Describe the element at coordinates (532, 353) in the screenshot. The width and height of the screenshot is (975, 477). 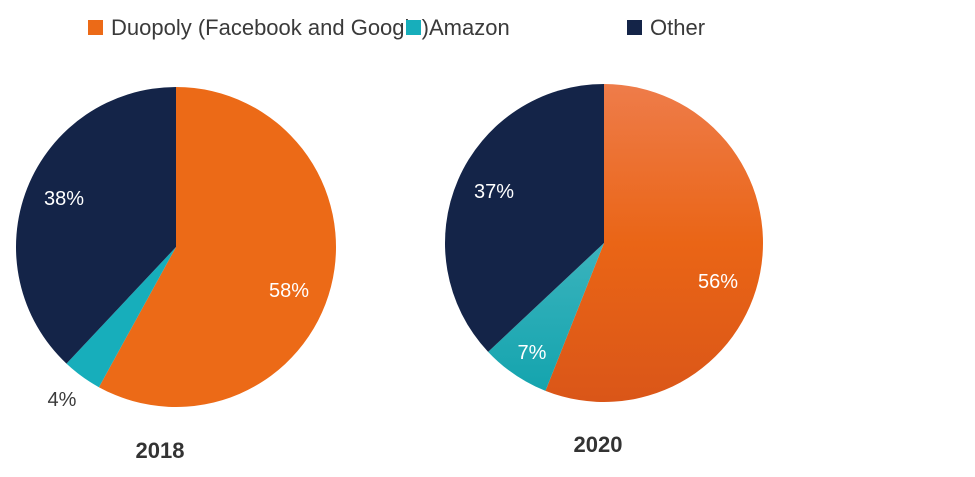
I see `data-label: 7%` at that location.